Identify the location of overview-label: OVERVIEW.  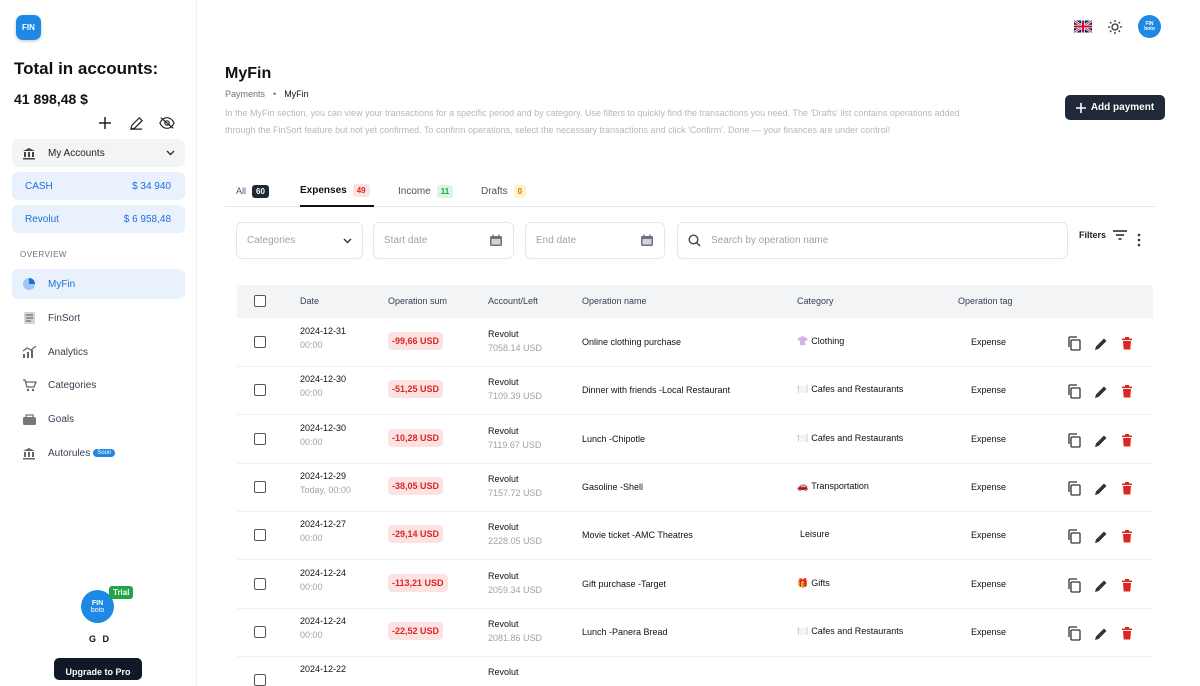
(43, 254).